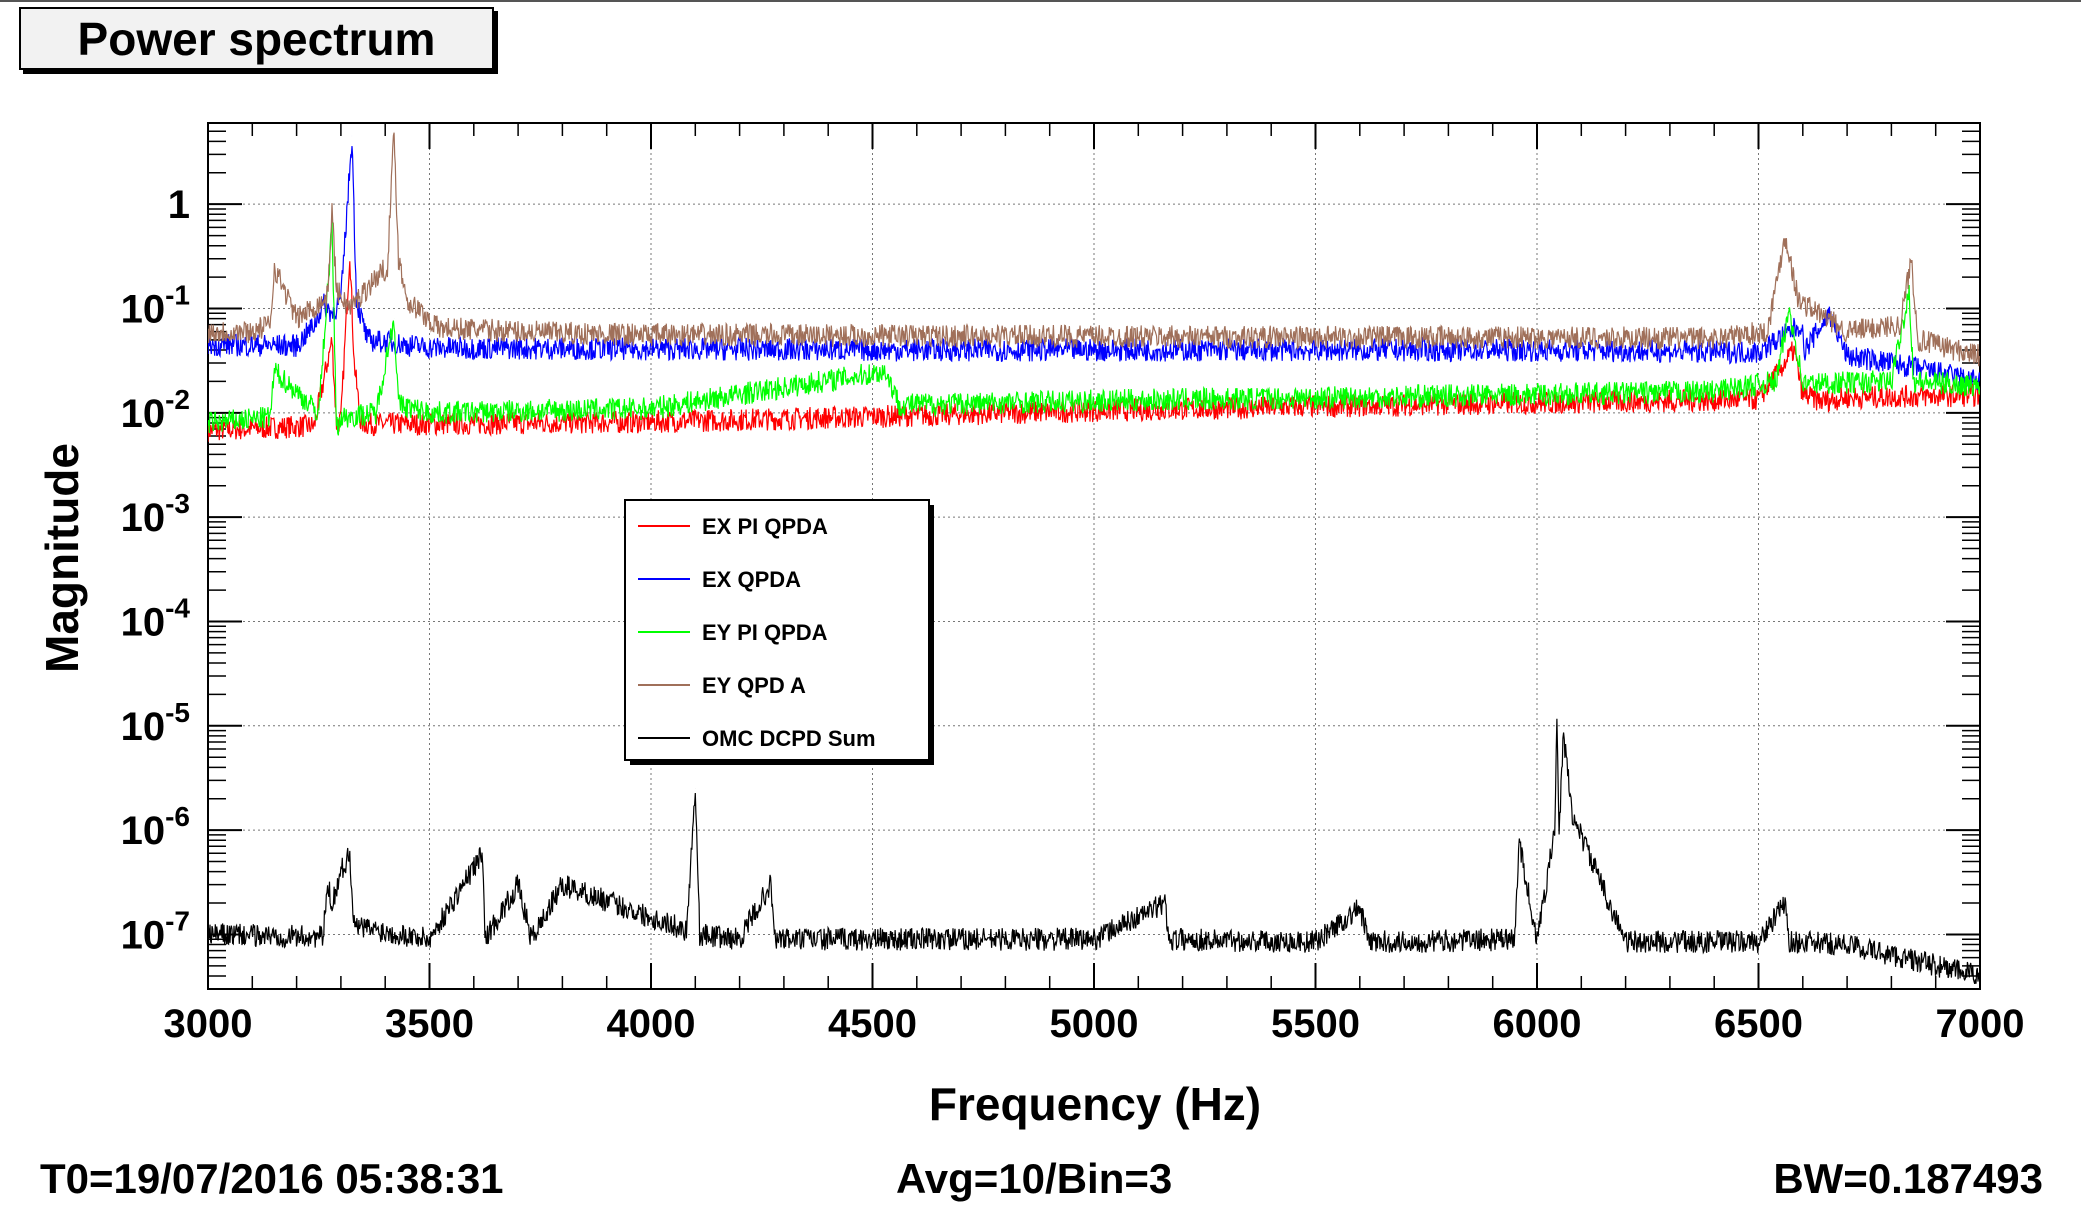 The height and width of the screenshot is (1208, 2081). Describe the element at coordinates (1034, 1178) in the screenshot. I see `footer-avg-bin: Avg=10/Bin=3` at that location.